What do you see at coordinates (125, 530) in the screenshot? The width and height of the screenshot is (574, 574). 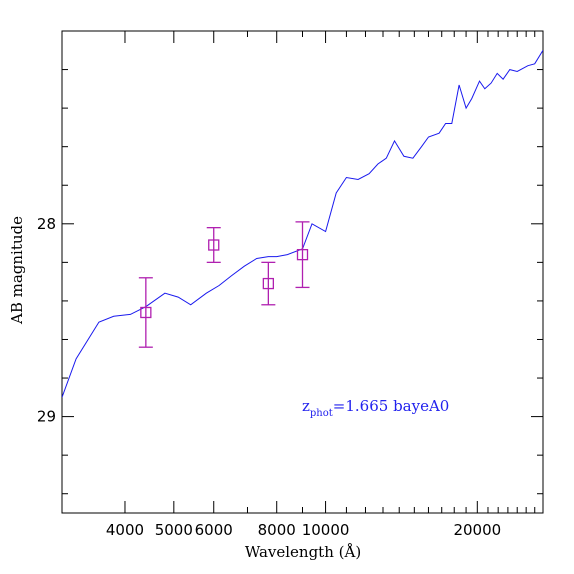 I see `x-tick-label: 4000` at bounding box center [125, 530].